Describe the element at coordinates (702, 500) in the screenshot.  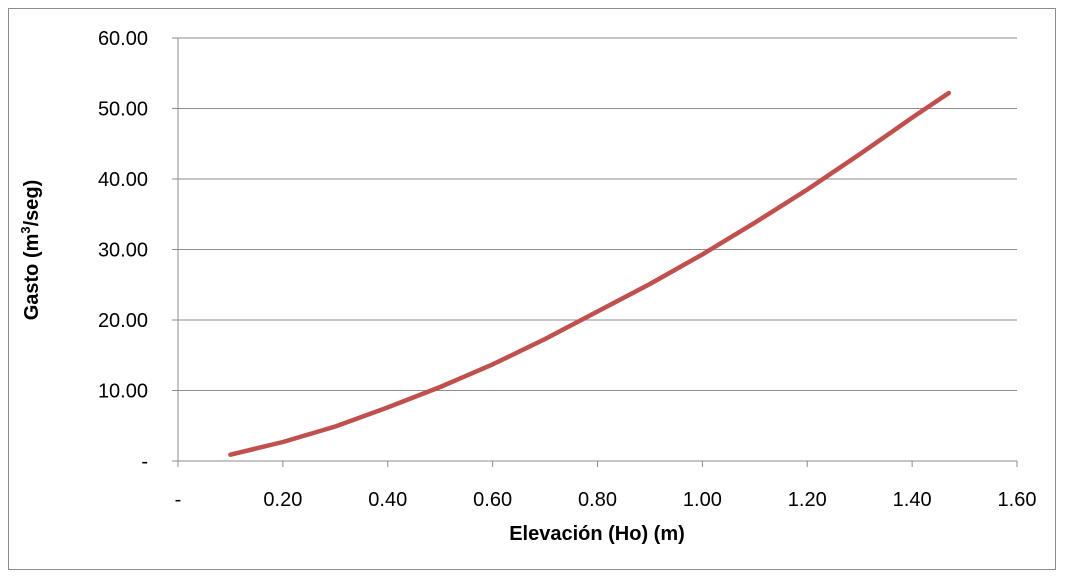
I see `x-tick-label: 1.00` at that location.